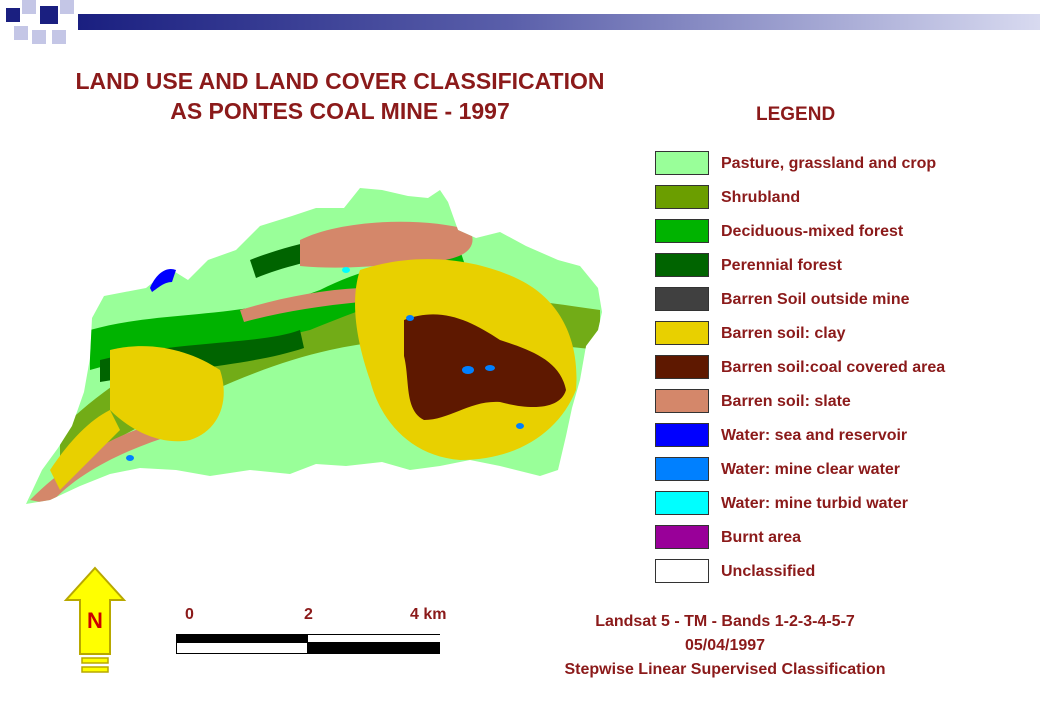 The height and width of the screenshot is (720, 1040). Describe the element at coordinates (189, 614) in the screenshot. I see `scale-label-0: 0` at that location.